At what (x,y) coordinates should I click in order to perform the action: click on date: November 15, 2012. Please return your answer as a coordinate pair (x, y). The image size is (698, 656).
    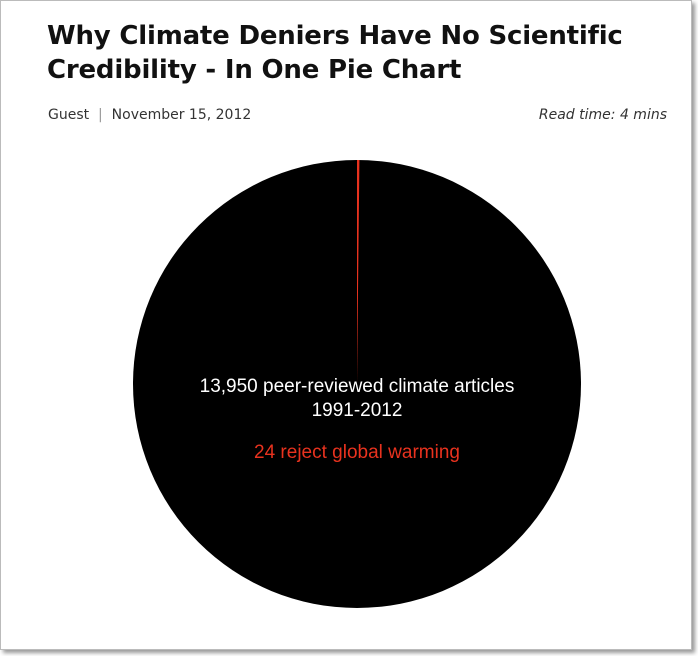
    Looking at the image, I should click on (181, 115).